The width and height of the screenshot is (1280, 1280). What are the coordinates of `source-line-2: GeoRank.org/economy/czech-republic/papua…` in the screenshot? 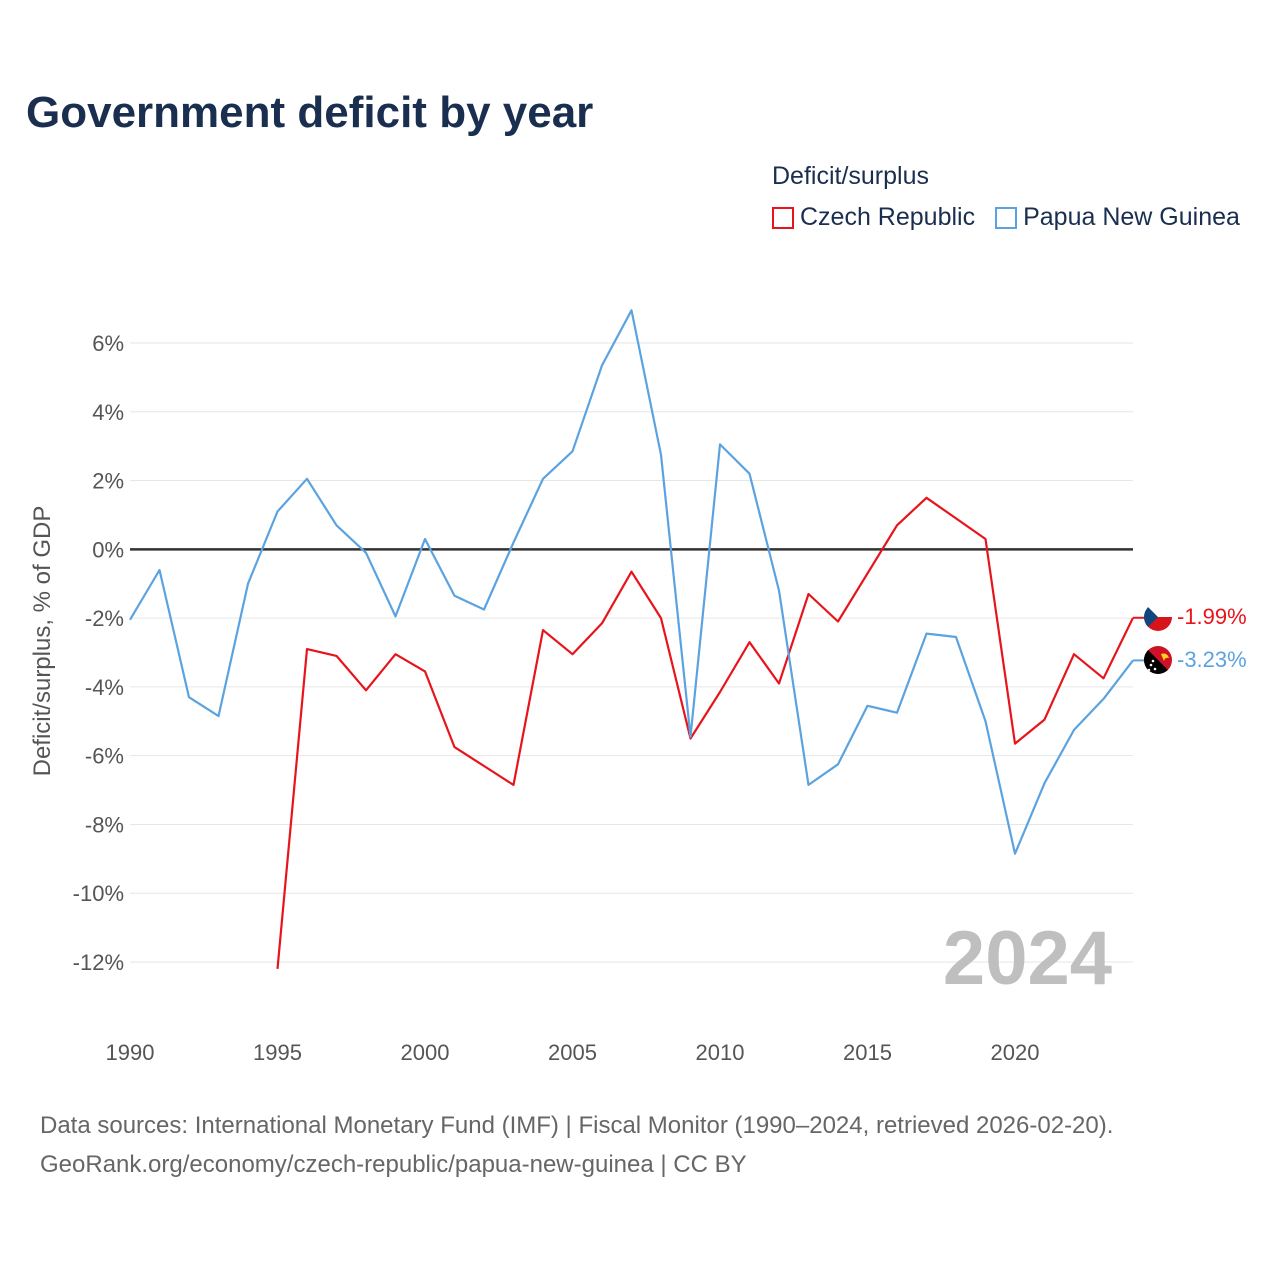 It's located at (393, 1164).